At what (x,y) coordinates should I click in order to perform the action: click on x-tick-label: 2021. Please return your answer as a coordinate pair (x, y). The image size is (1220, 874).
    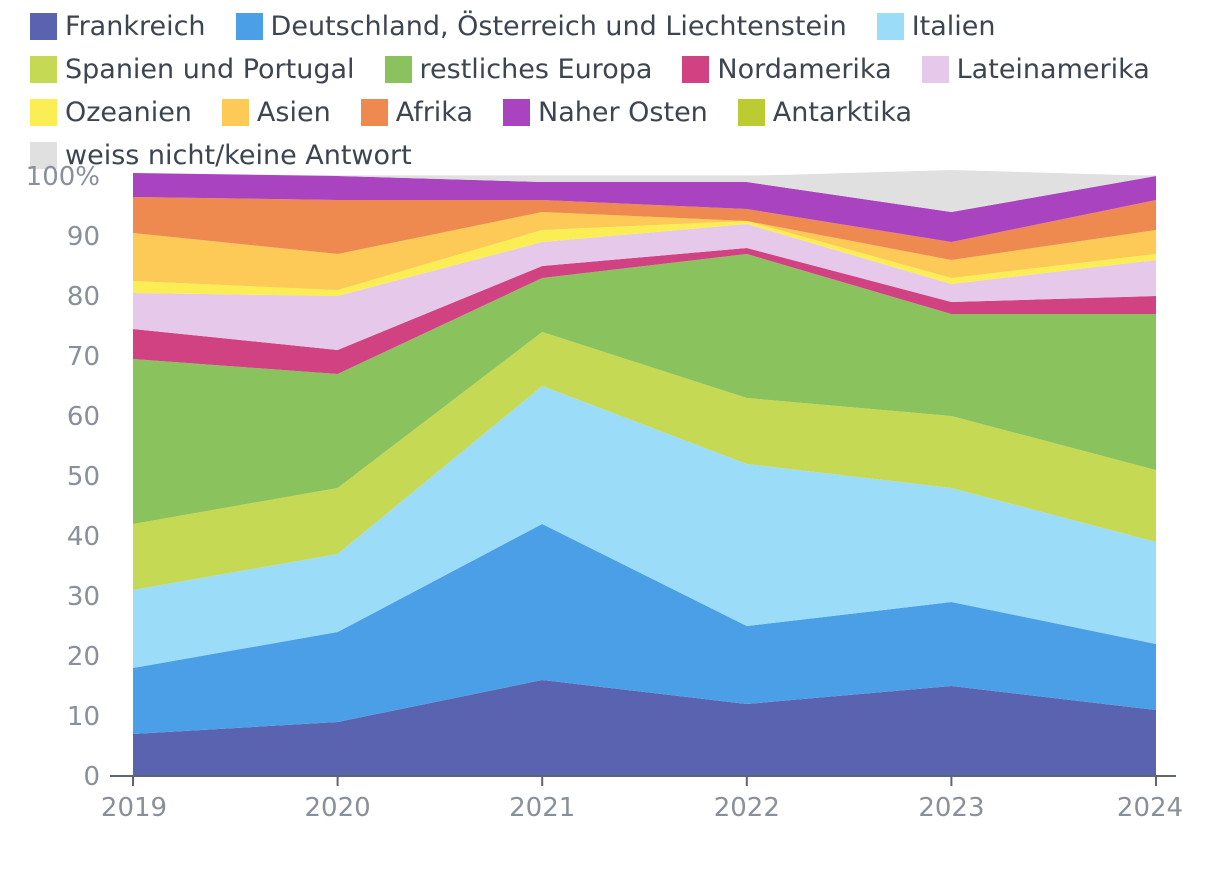
    Looking at the image, I should click on (542, 808).